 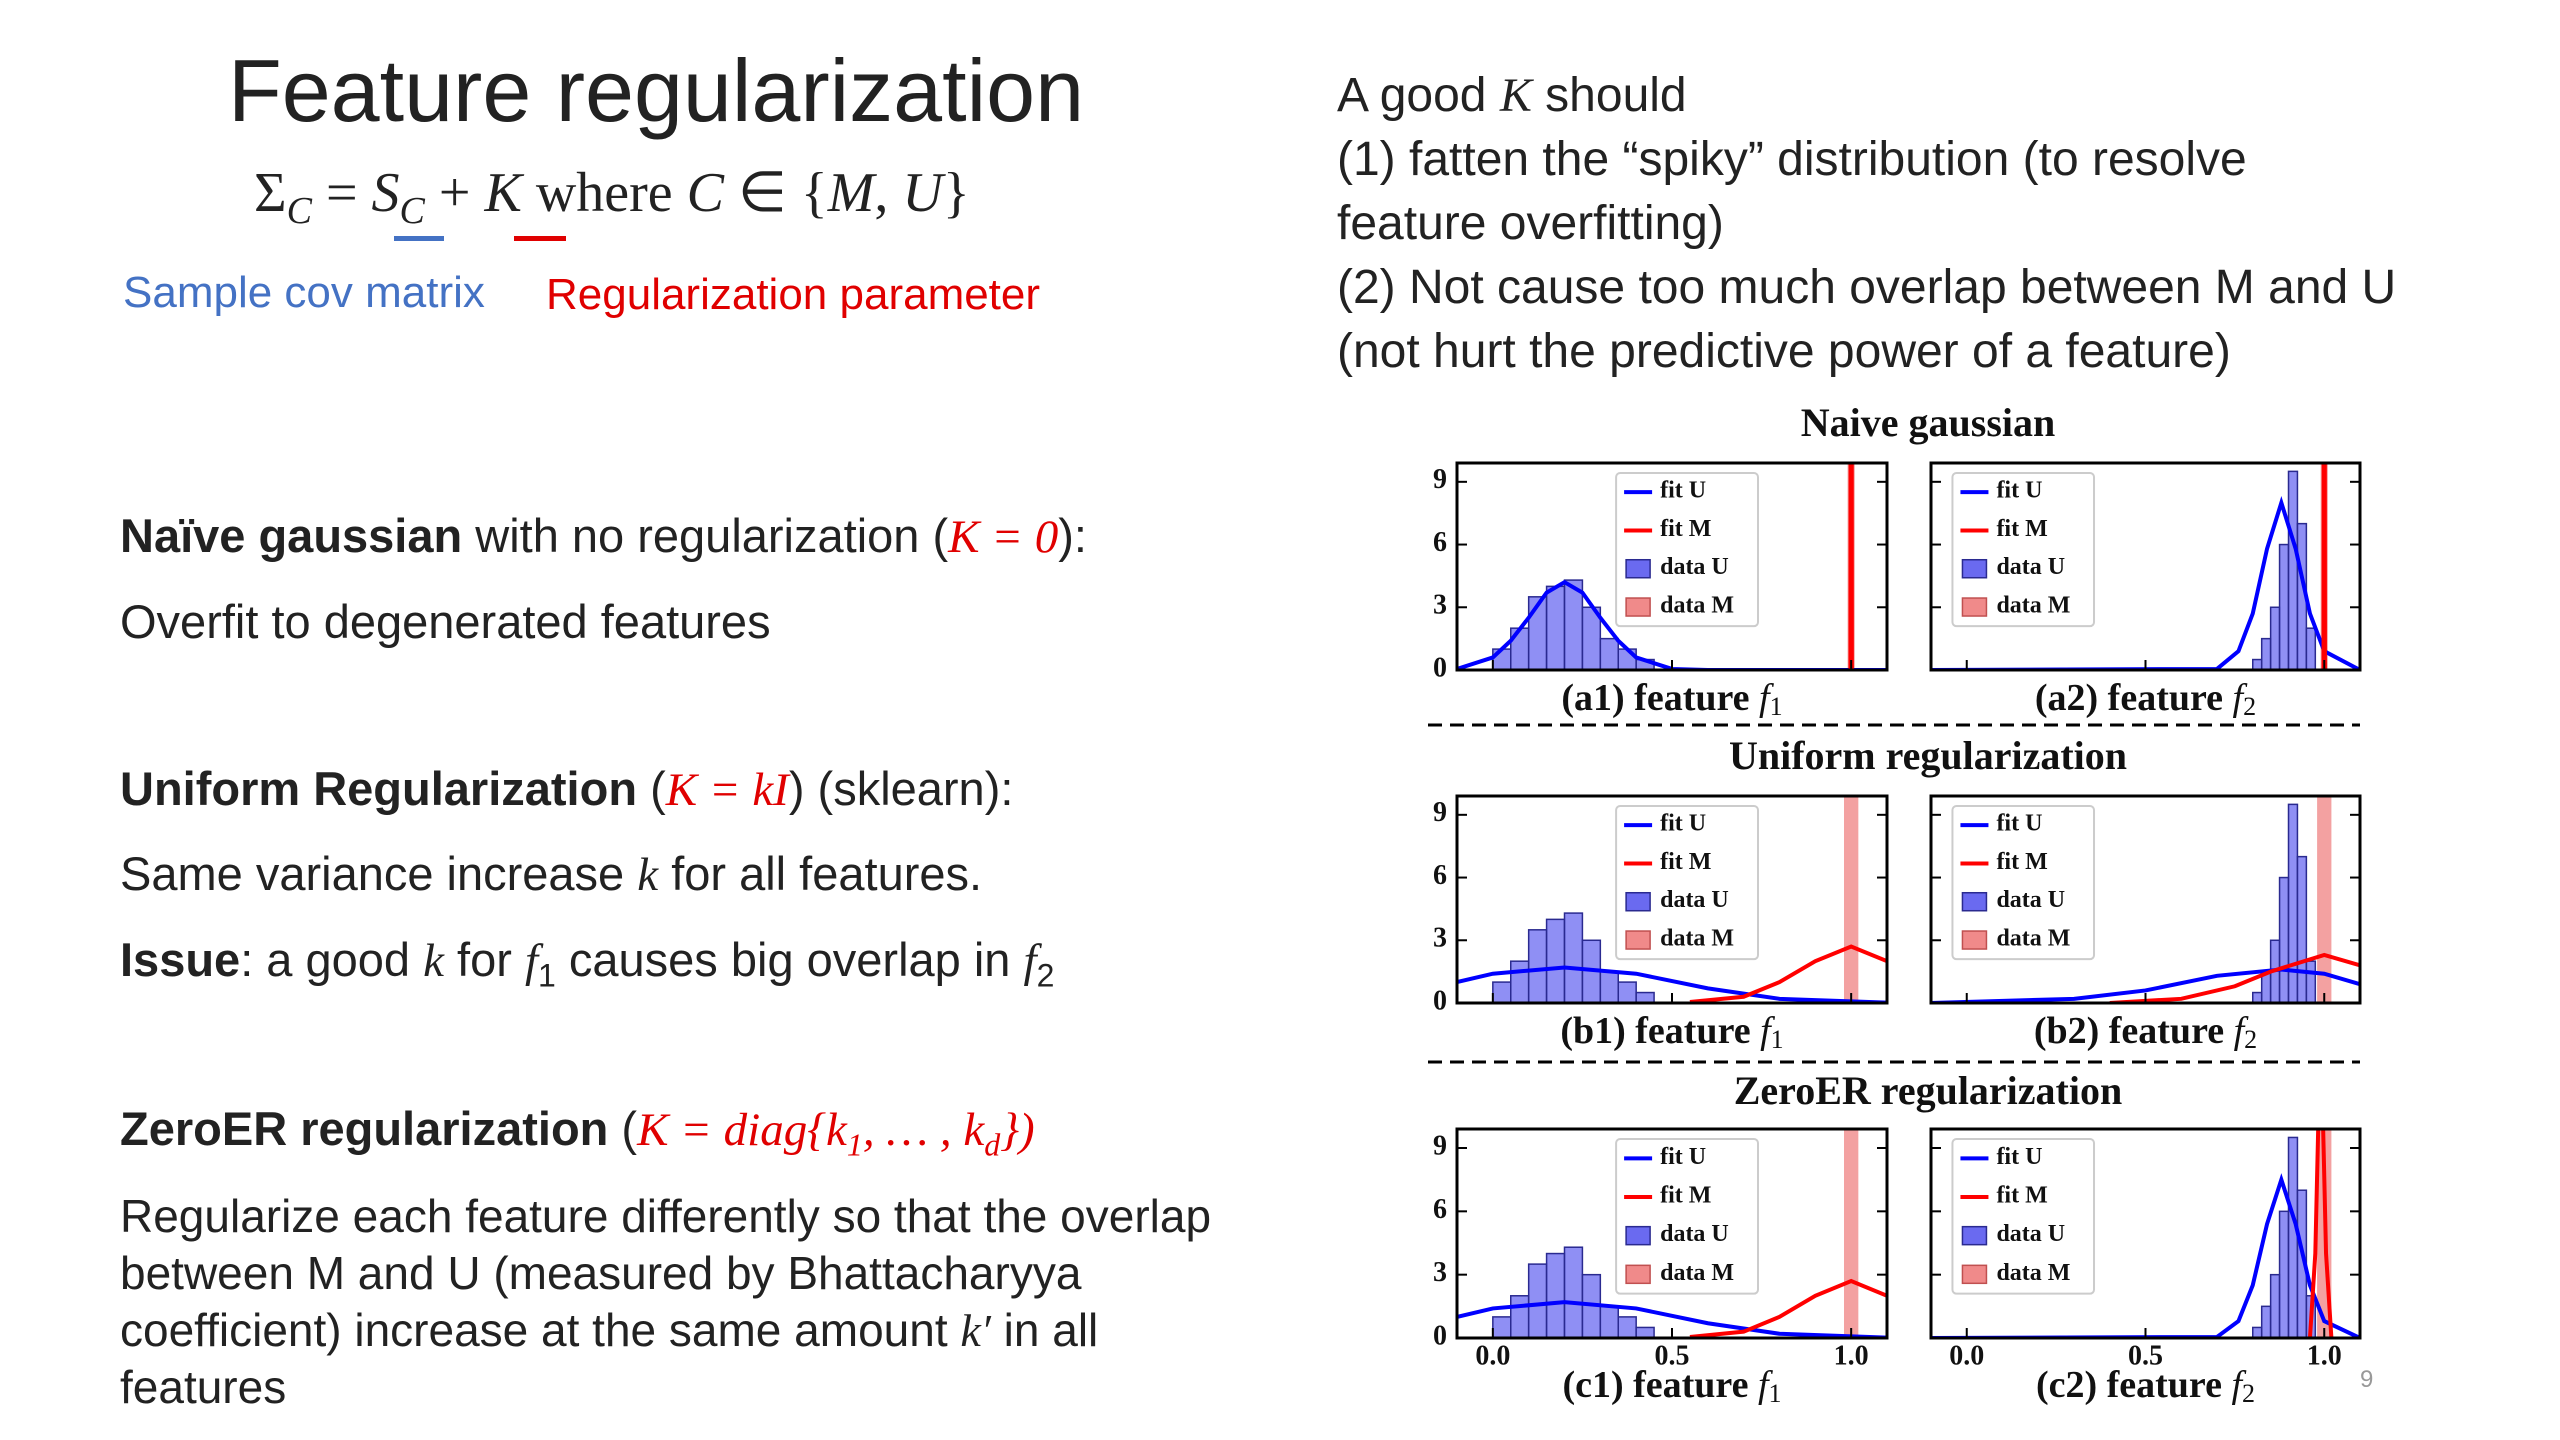 What do you see at coordinates (379, 873) in the screenshot?
I see `text: Same variance increase` at bounding box center [379, 873].